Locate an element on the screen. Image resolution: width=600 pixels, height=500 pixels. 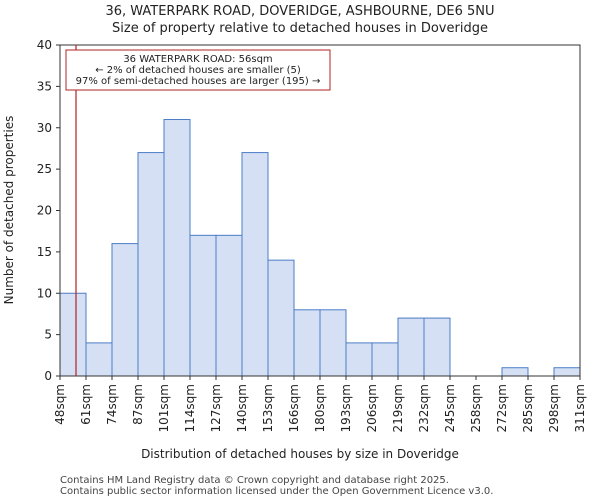
x-tick-label-258sqm: 258sqm is located at coordinates (476, 408).